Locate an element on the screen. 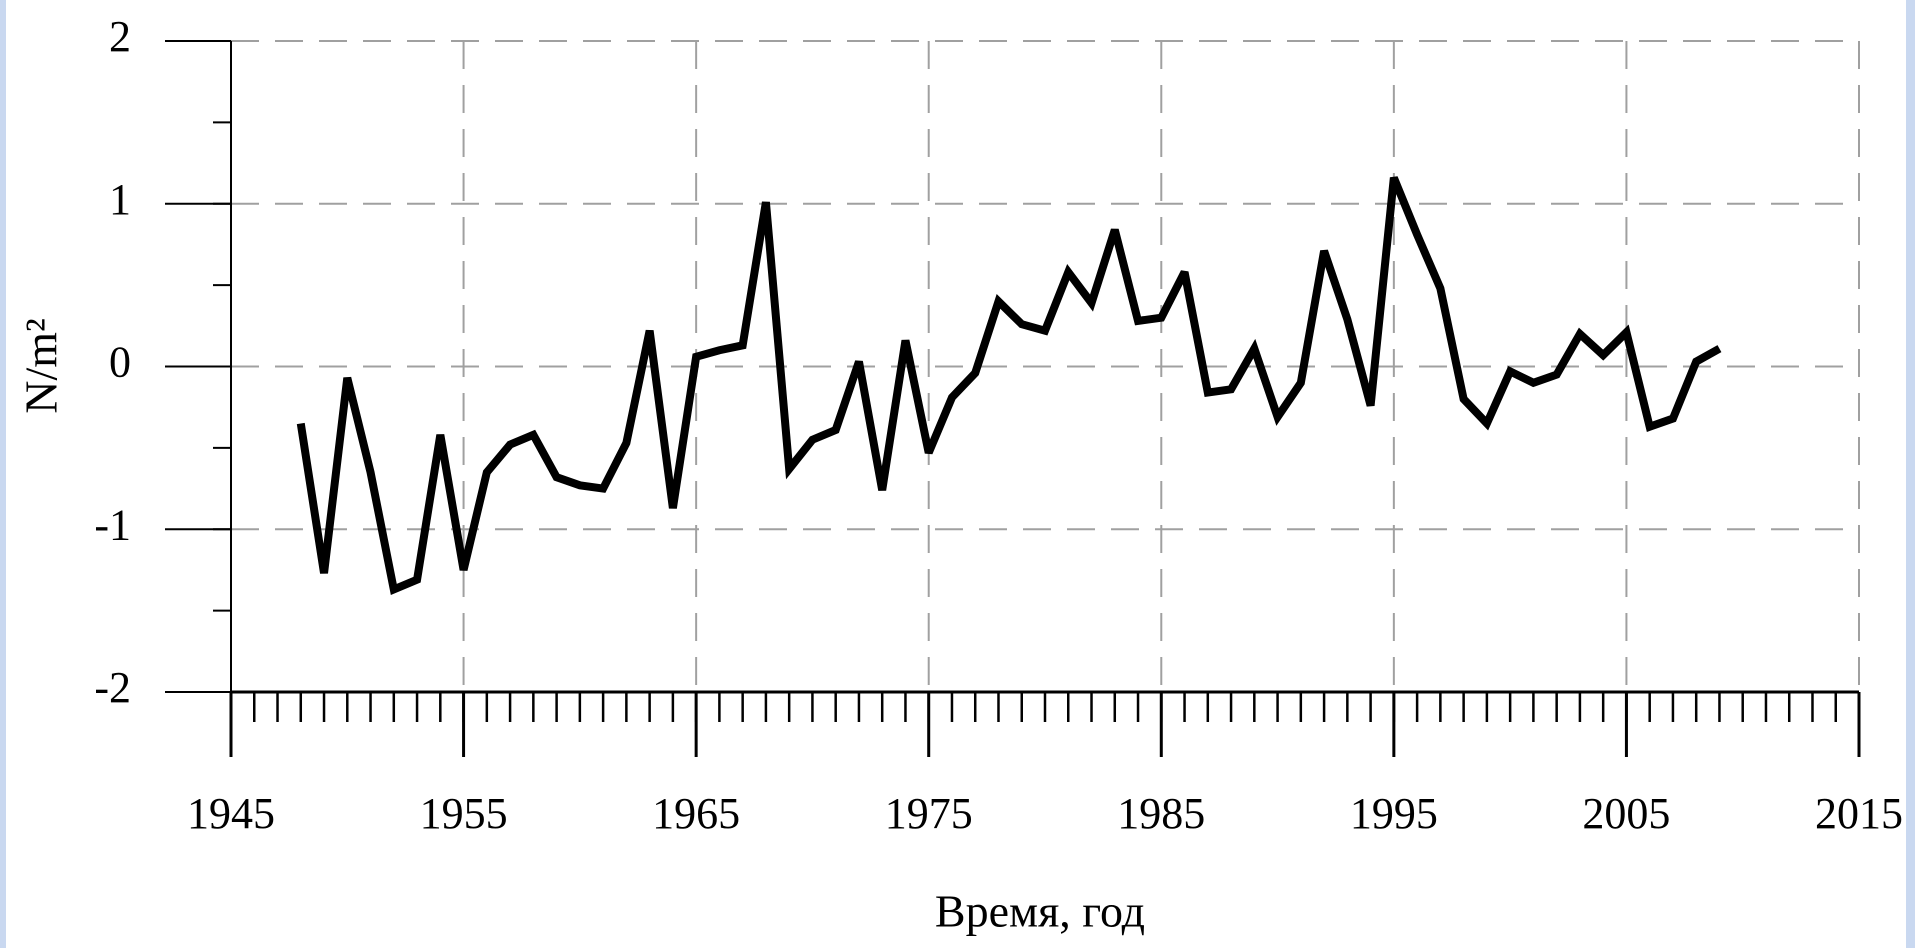 The width and height of the screenshot is (1915, 948). x-tick-label: 1975 is located at coordinates (929, 813).